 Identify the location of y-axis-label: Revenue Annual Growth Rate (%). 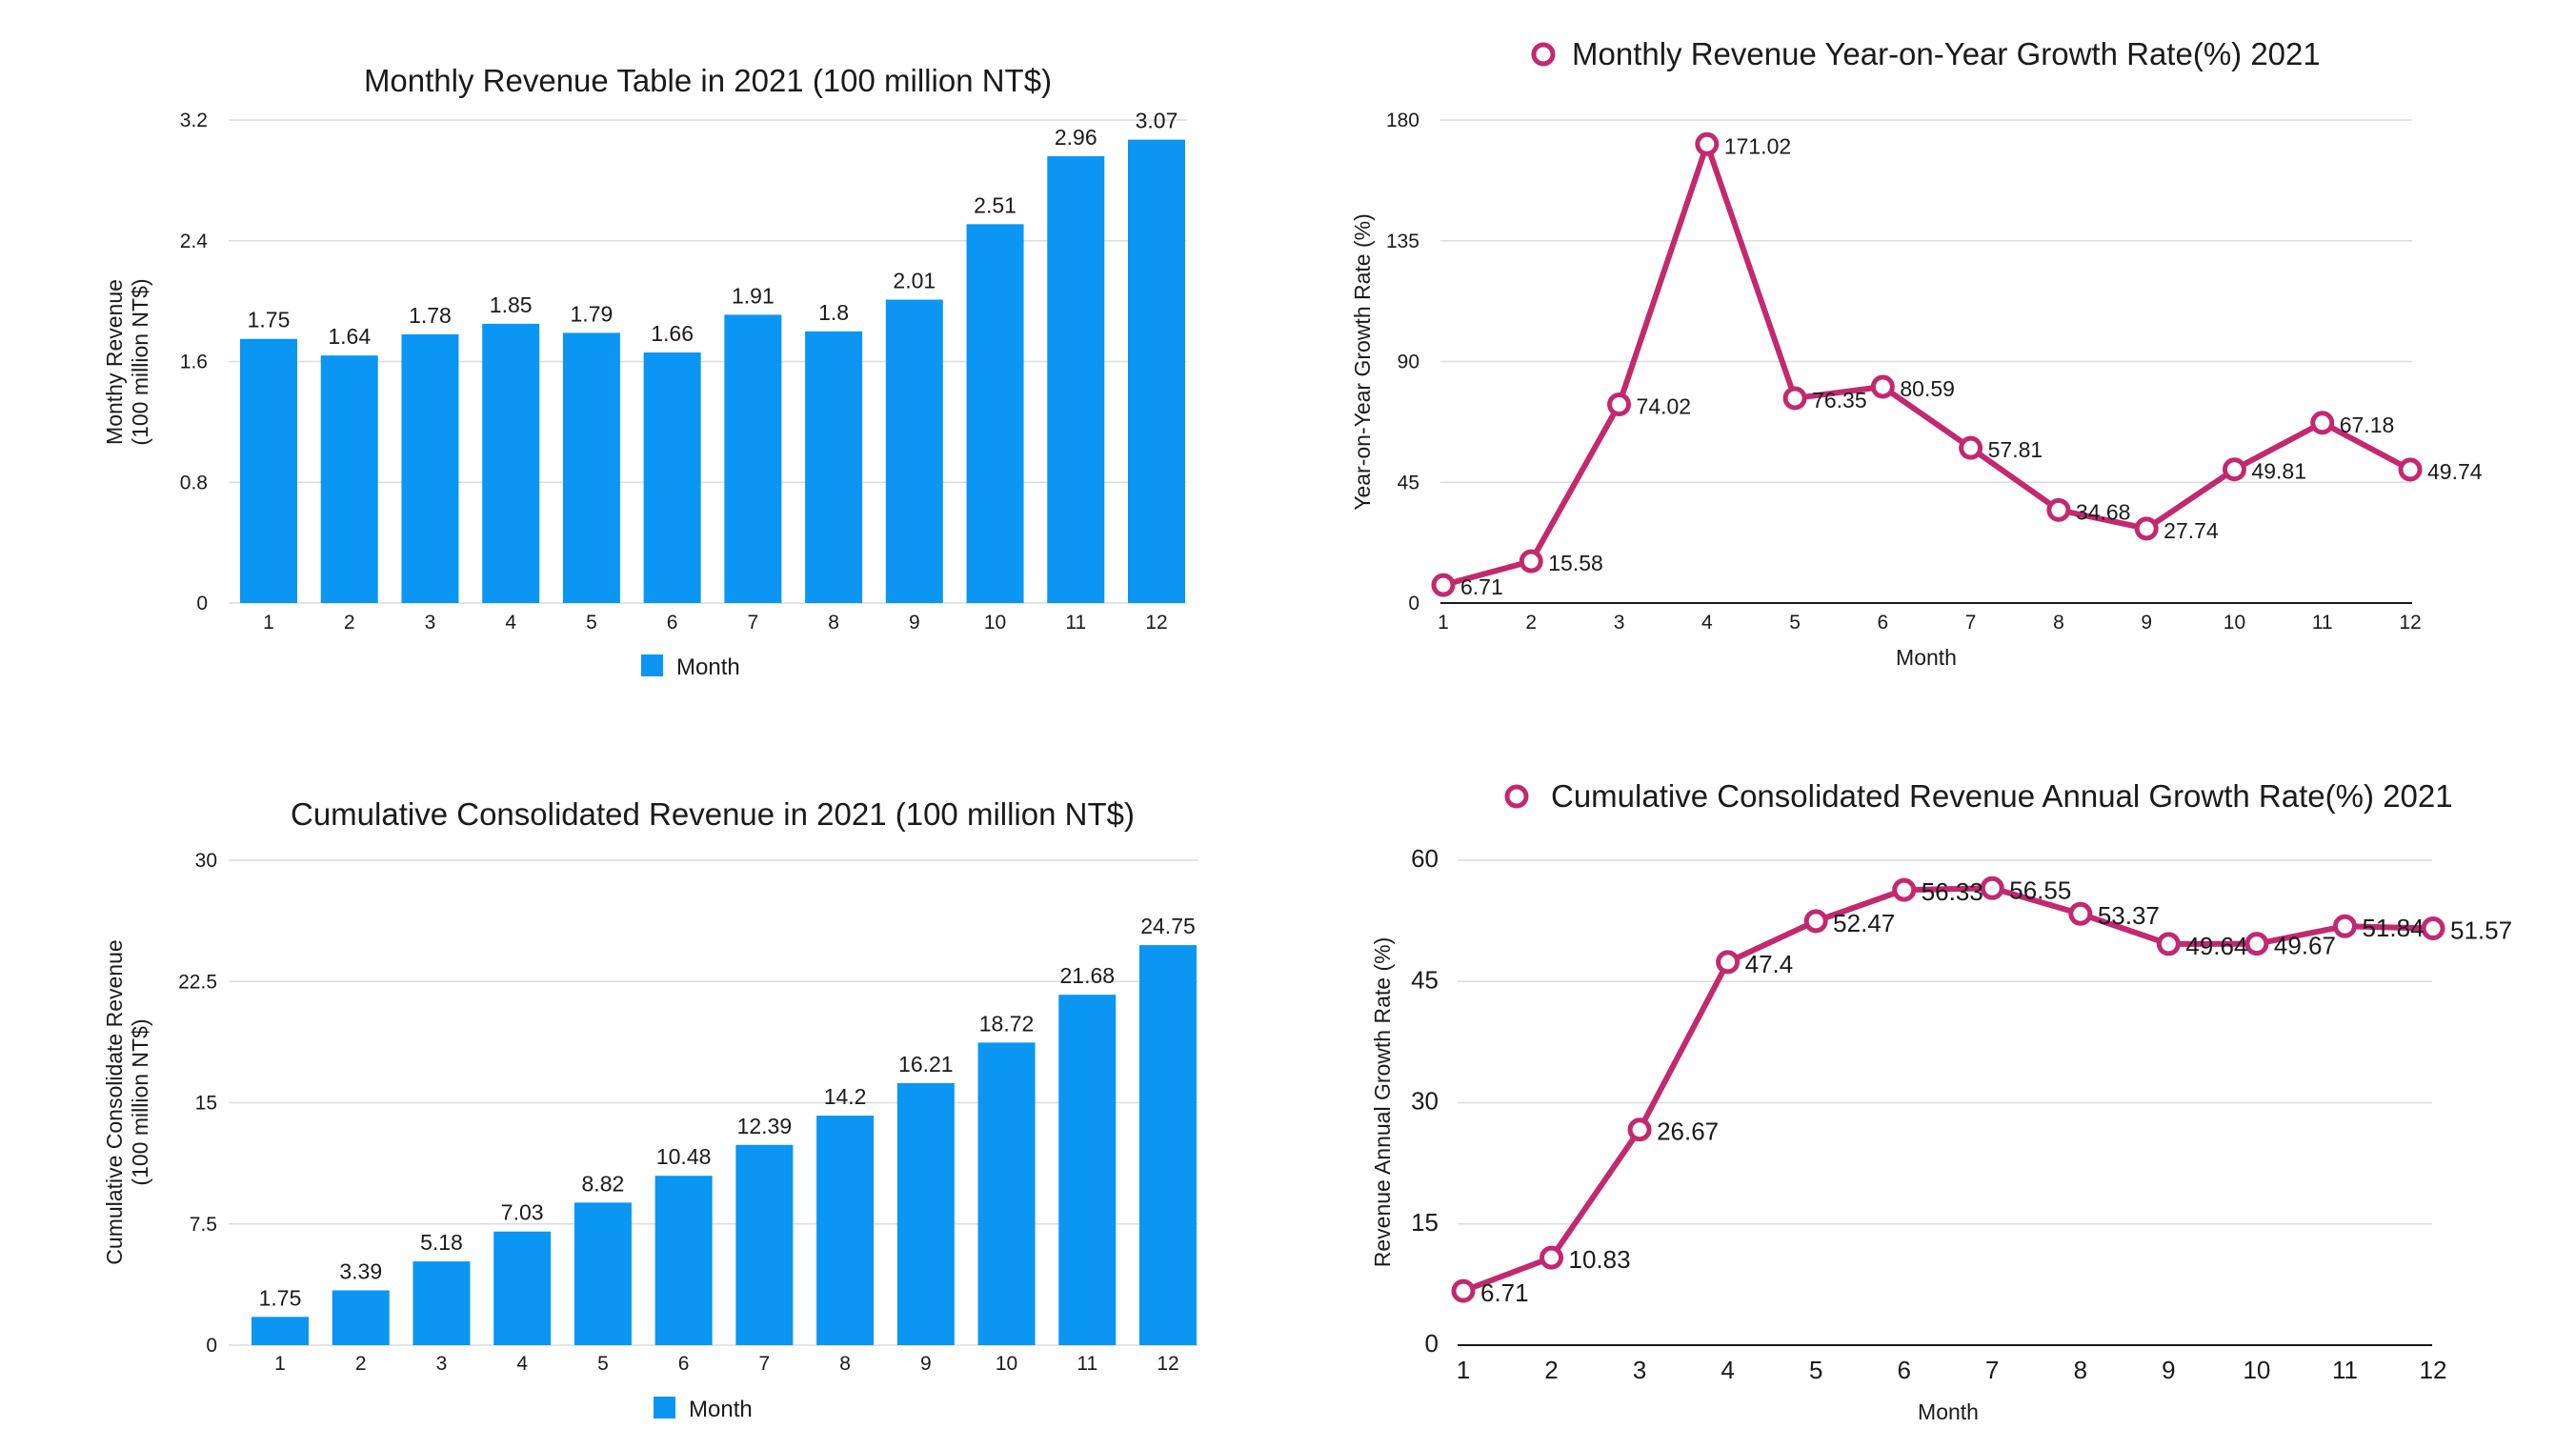
(1383, 1102).